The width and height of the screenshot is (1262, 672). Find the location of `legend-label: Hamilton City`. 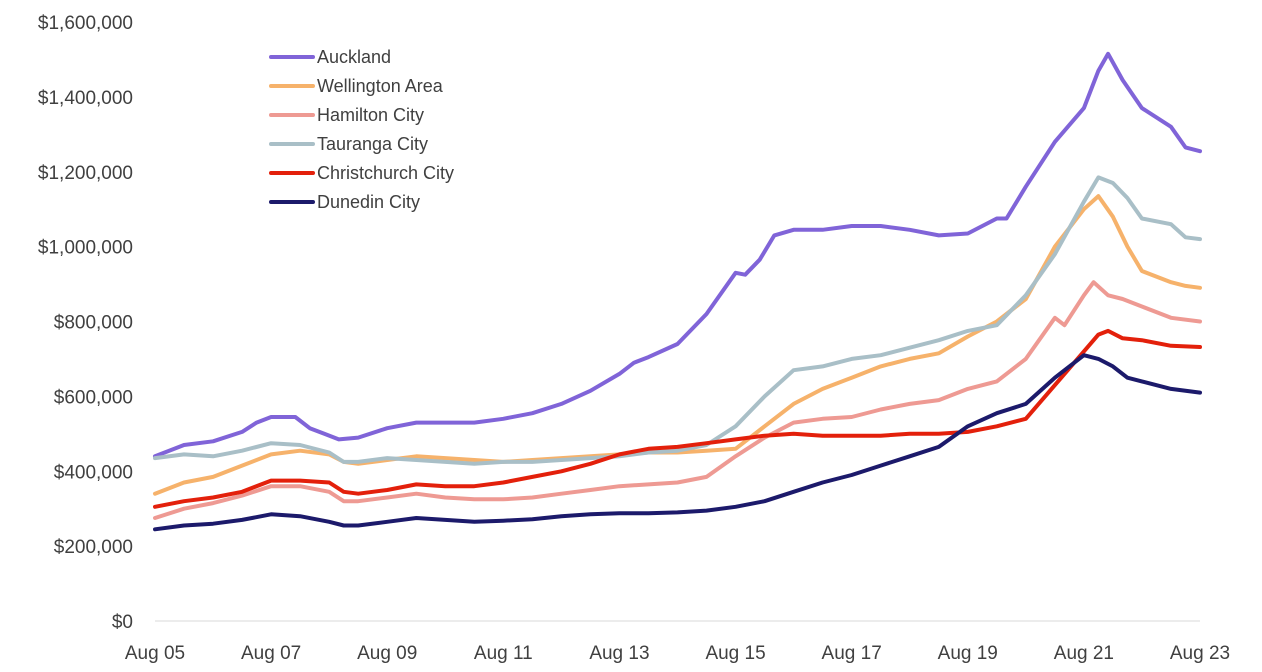

legend-label: Hamilton City is located at coordinates (370, 115).